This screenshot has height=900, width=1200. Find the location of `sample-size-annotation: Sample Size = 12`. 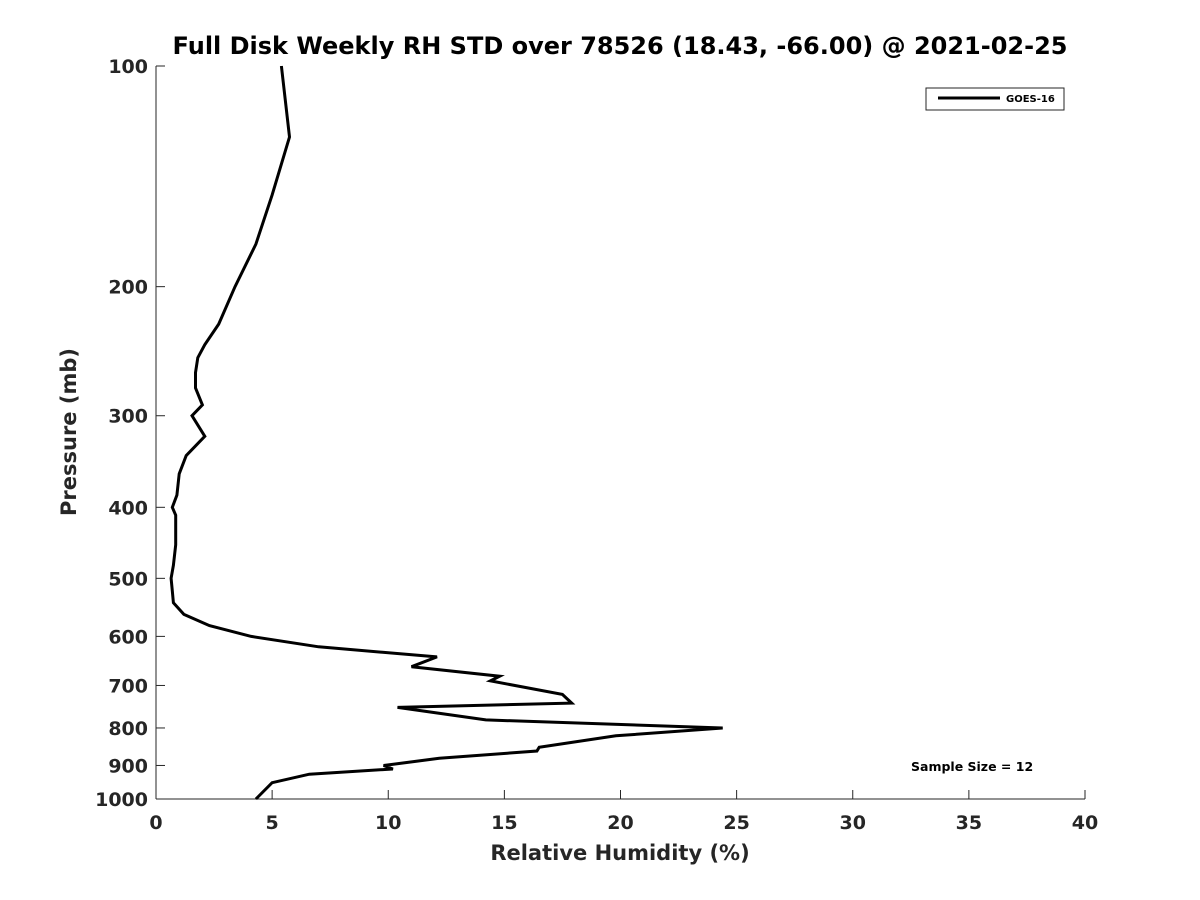

sample-size-annotation: Sample Size = 12 is located at coordinates (972, 766).